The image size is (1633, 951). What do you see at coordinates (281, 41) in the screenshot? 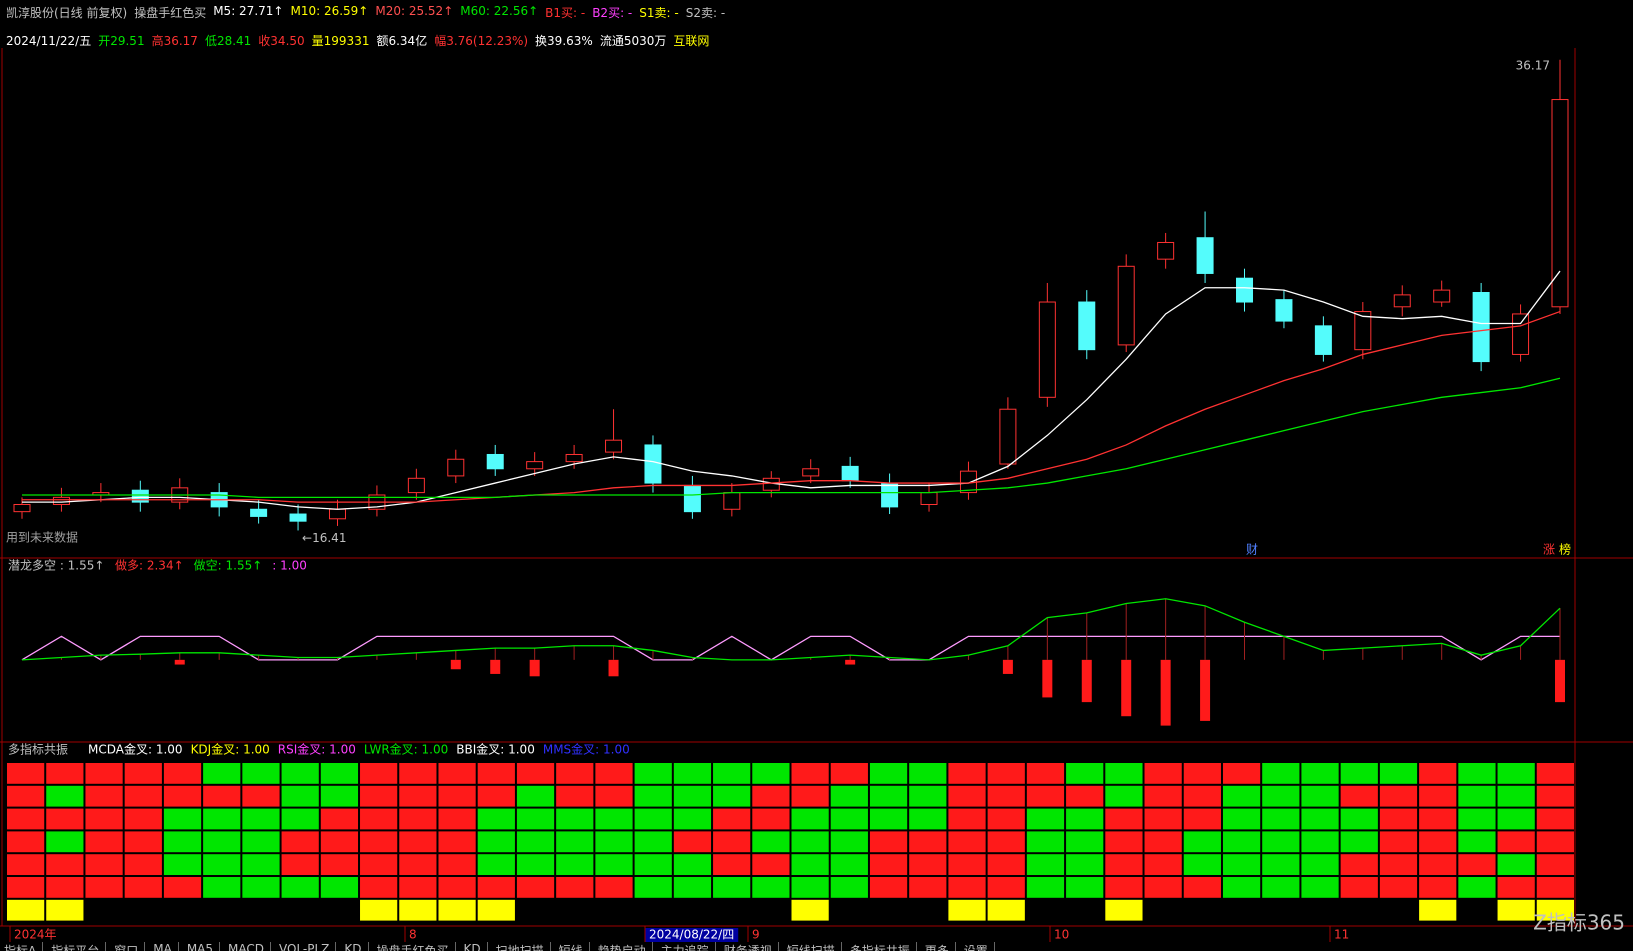
I see `header-item: 收34.50` at bounding box center [281, 41].